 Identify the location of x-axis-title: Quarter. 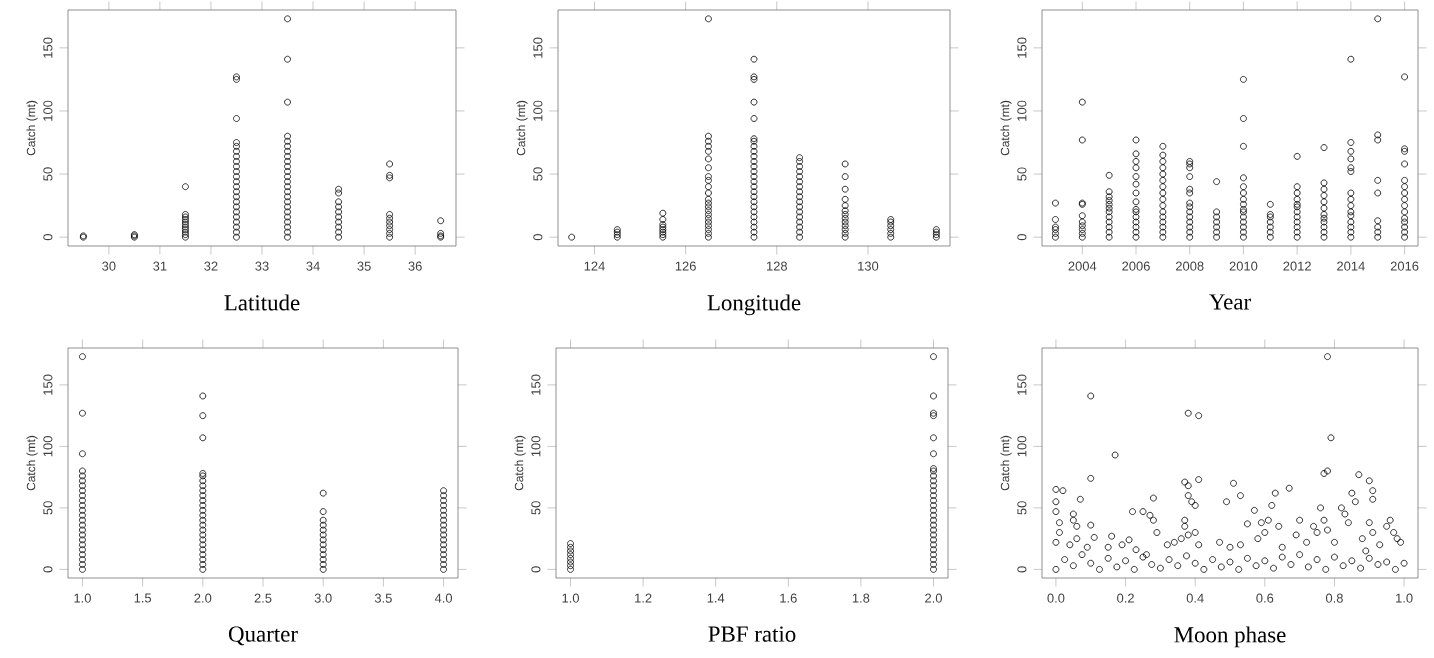
(263, 636).